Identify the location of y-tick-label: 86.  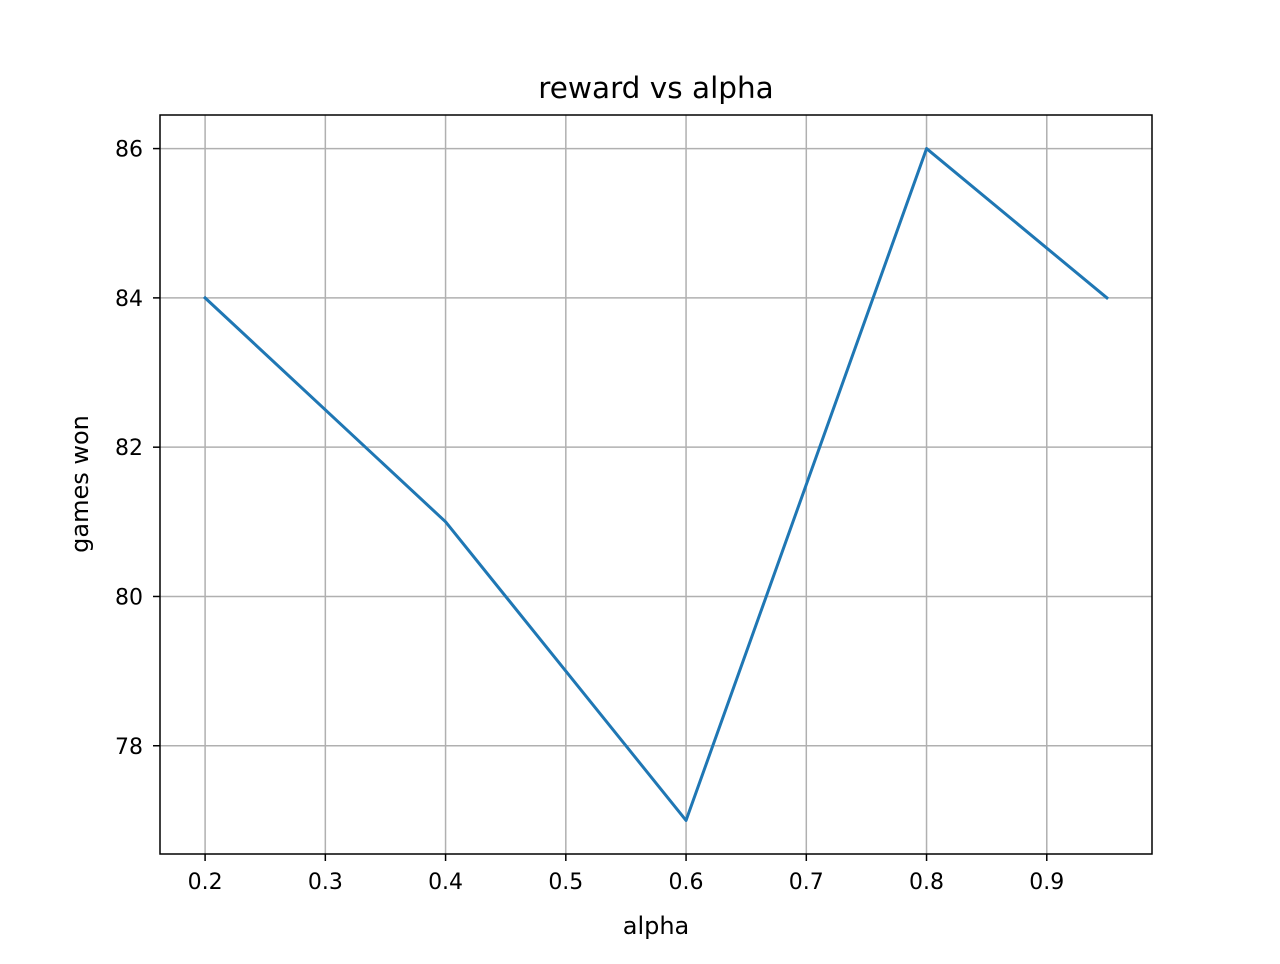
(129, 150).